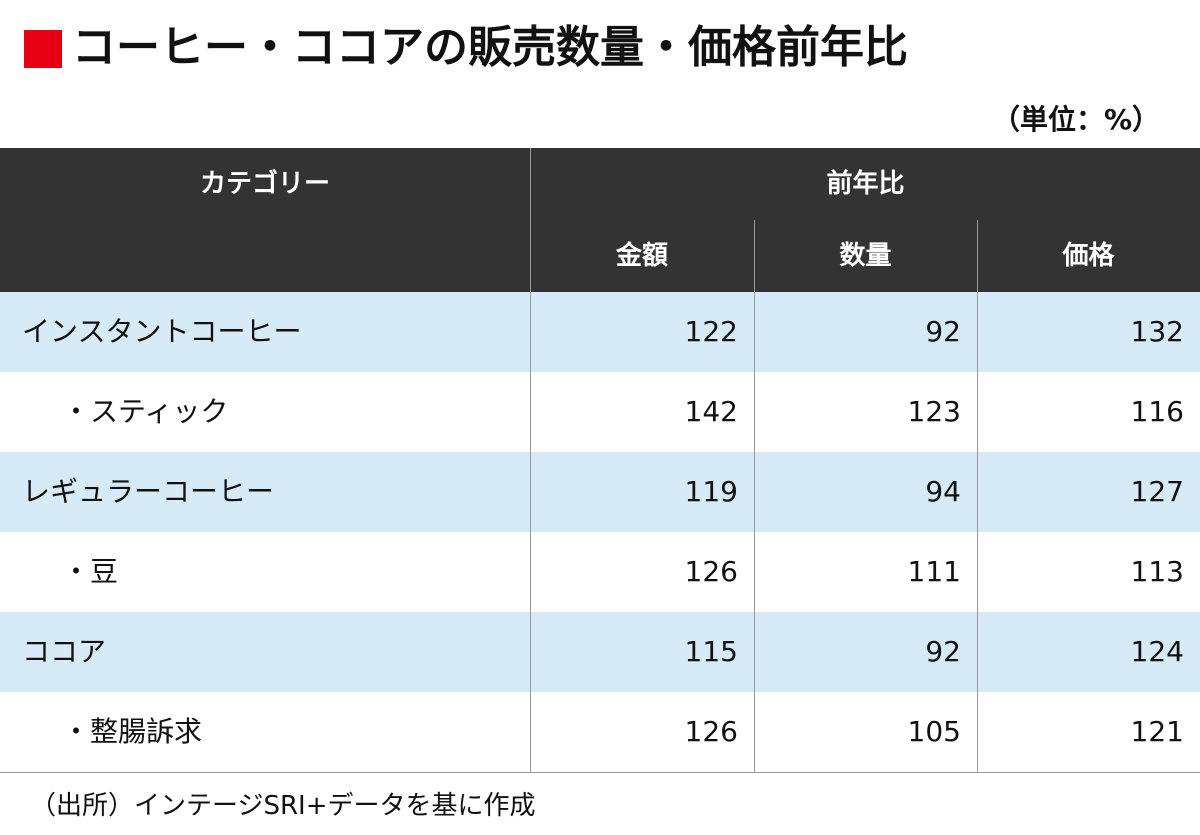 The height and width of the screenshot is (835, 1200). Describe the element at coordinates (600, 412) in the screenshot. I see `table-row: ・スティック 142 123 116` at that location.